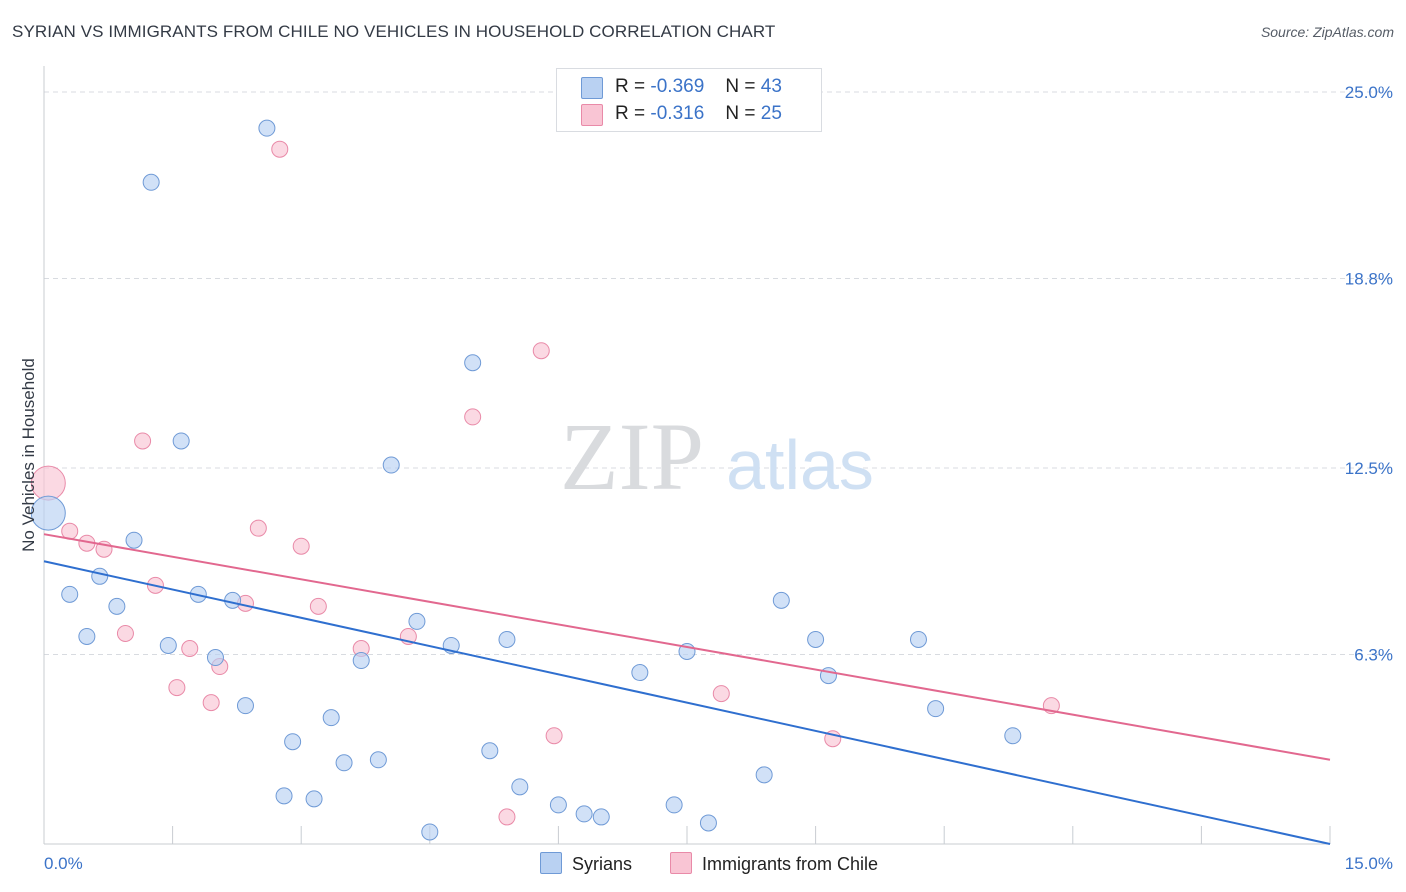  Describe the element at coordinates (689, 100) in the screenshot. I see `stats-legend: R = -0.369 N = 43 R = -0.316 N = 25` at that location.